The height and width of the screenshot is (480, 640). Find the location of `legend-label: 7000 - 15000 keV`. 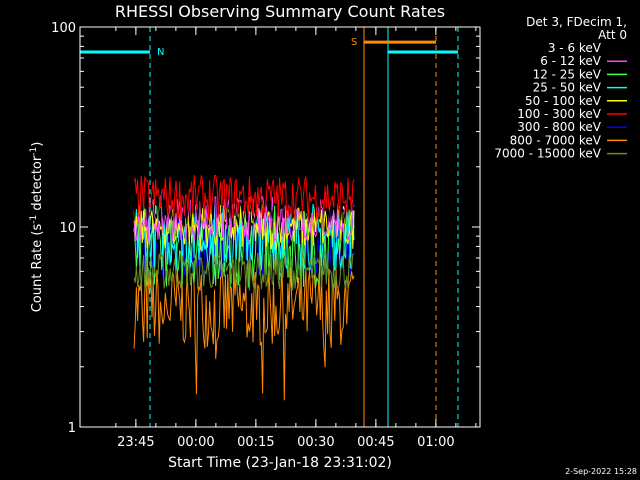

legend-label: 7000 - 15000 keV is located at coordinates (547, 154).